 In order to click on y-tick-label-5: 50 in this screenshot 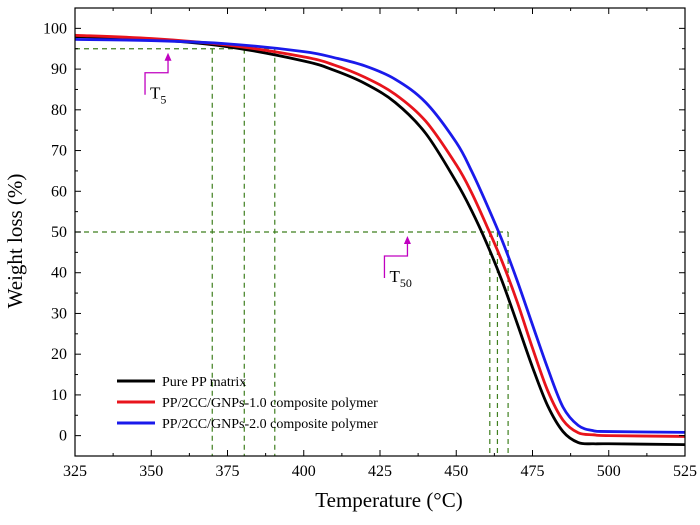, I will do `click(59, 232)`.